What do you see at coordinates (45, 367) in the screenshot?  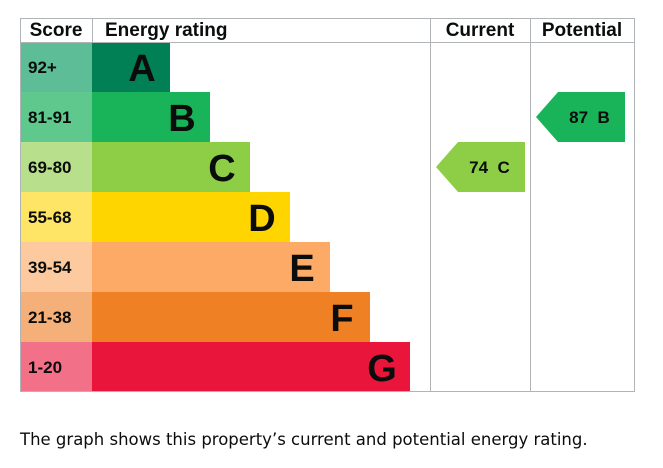 I see `score-label-g: 1-20` at bounding box center [45, 367].